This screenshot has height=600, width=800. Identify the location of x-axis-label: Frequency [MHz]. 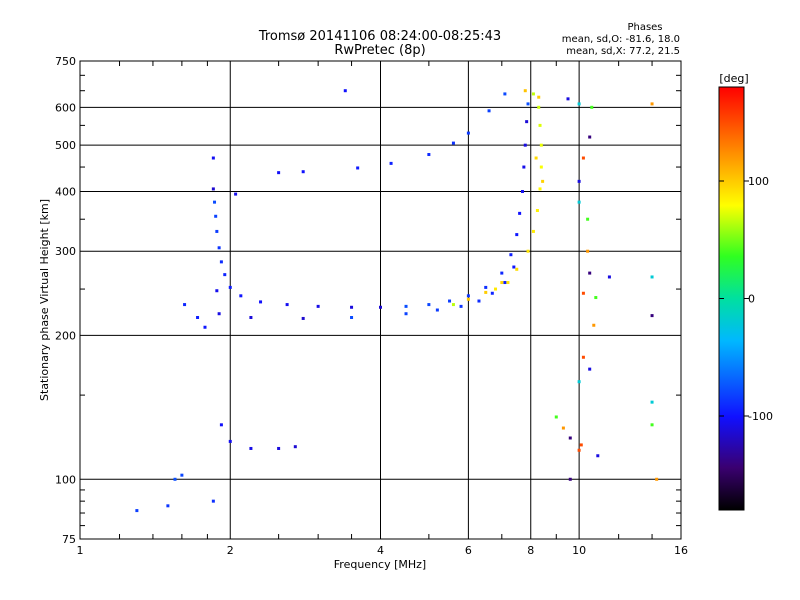
(380, 564).